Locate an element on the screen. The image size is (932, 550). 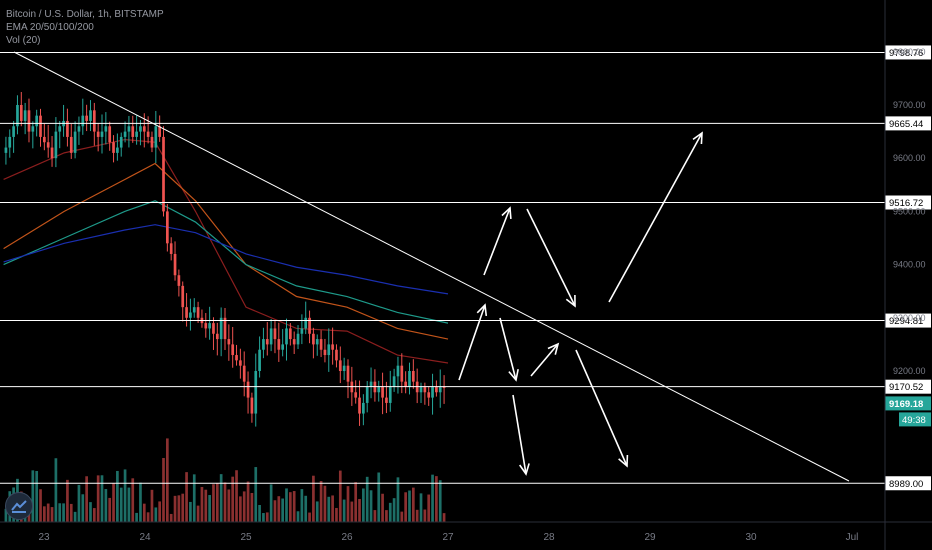
level-price-label: 9516.72 is located at coordinates (906, 203).